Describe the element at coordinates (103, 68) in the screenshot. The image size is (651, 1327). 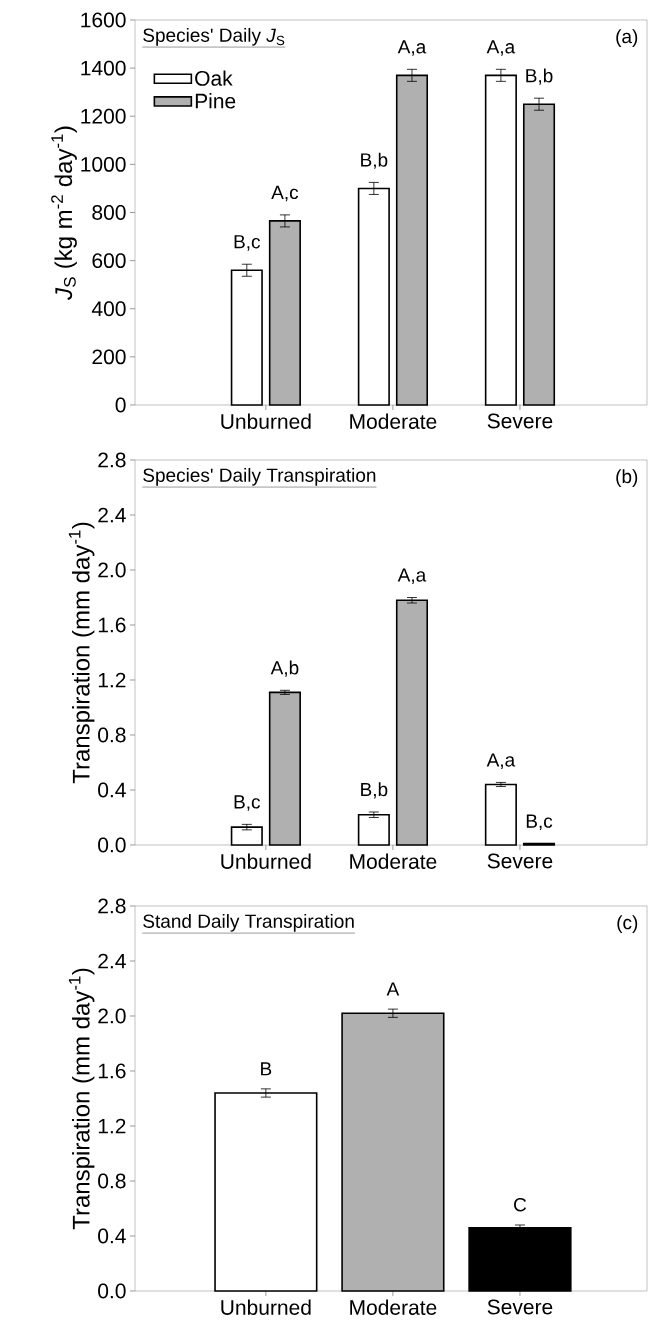
I see `y-tick-label: 1400` at that location.